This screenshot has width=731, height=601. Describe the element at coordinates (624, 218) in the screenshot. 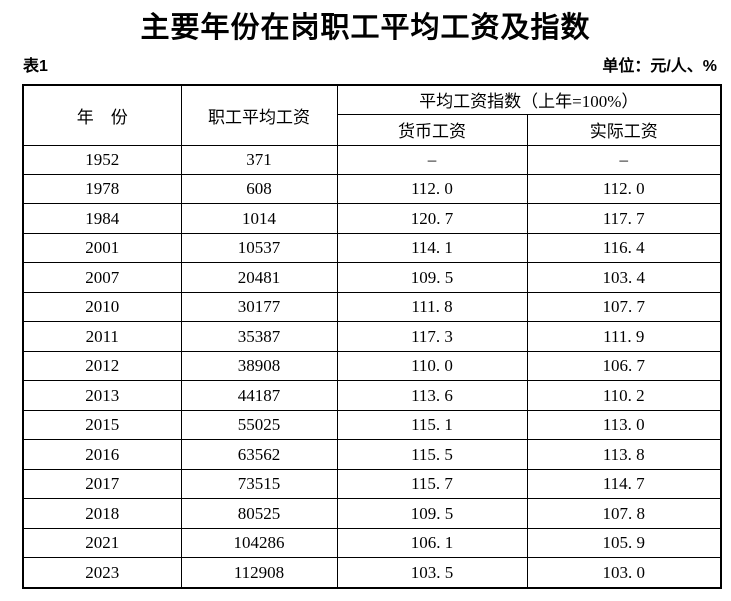

I see `cell-real-index: 117. 7` at that location.